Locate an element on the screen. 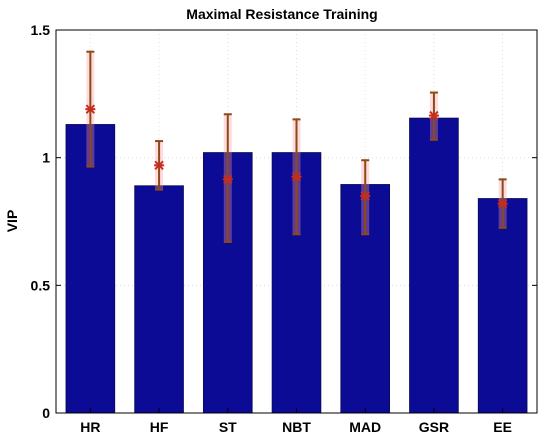  x-tick-label: MAD is located at coordinates (365, 427).